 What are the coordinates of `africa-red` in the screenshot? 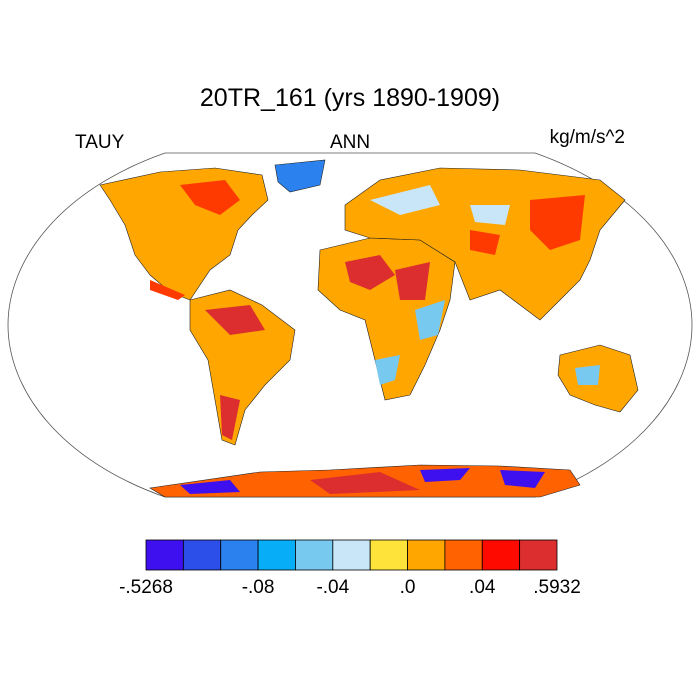 It's located at (387, 277).